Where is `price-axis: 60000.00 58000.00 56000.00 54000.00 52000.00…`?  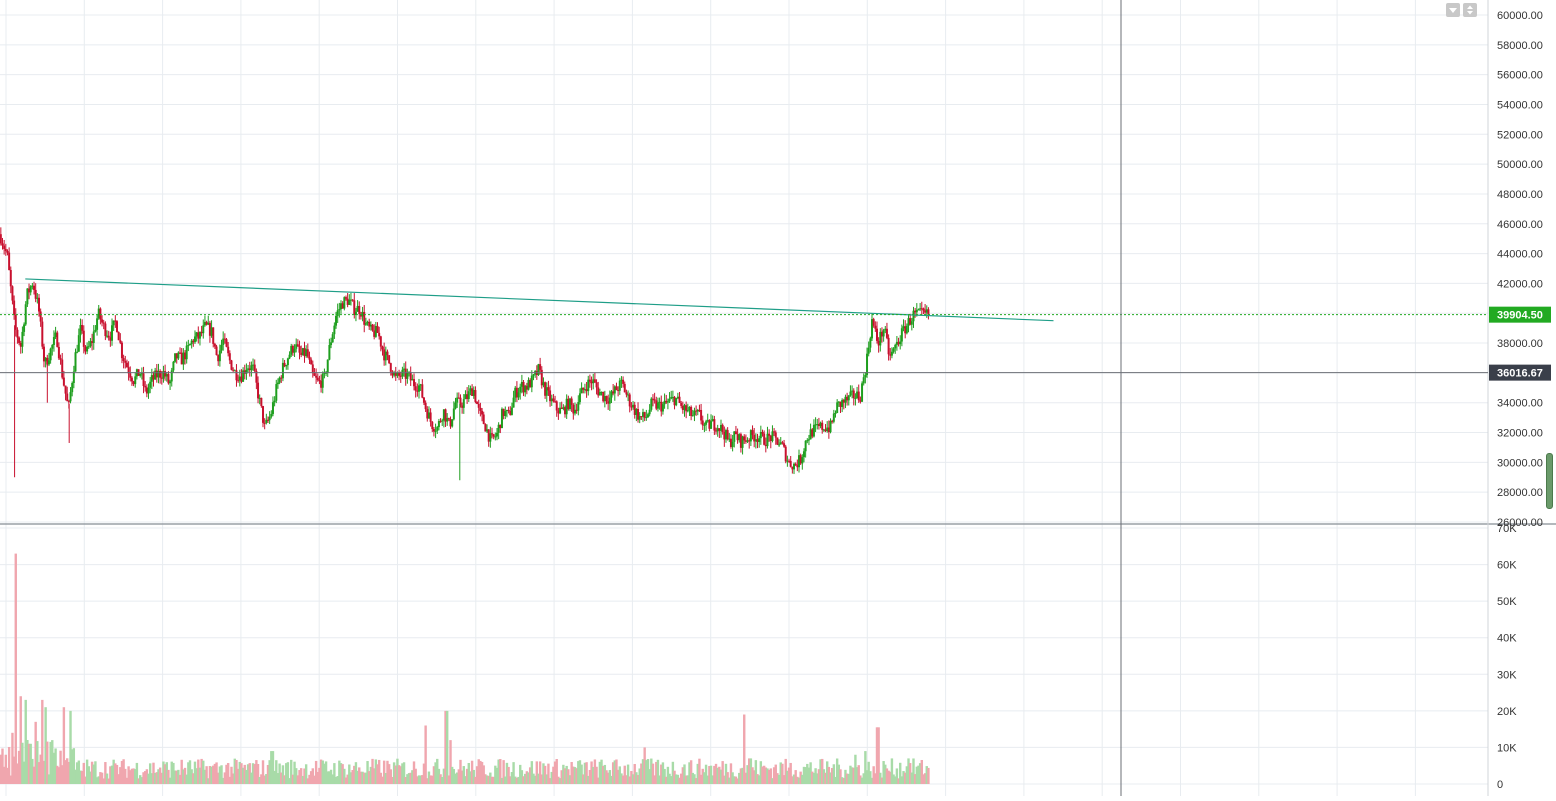 price-axis: 60000.00 58000.00 56000.00 54000.00 52000.00… is located at coordinates (1520, 400).